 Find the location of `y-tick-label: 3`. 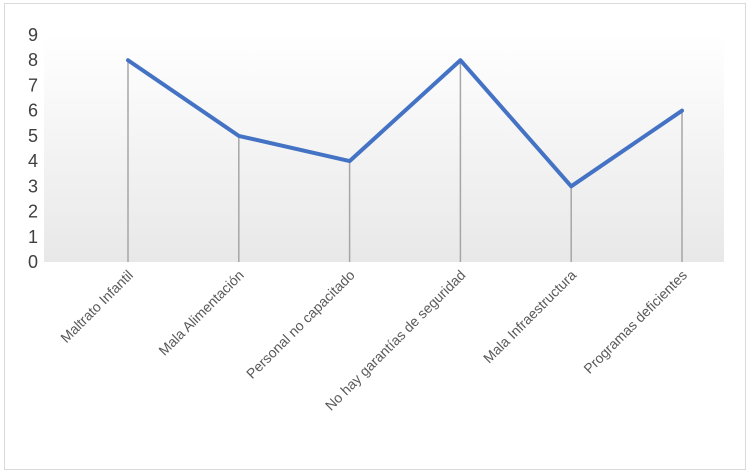

y-tick-label: 3 is located at coordinates (33, 186).